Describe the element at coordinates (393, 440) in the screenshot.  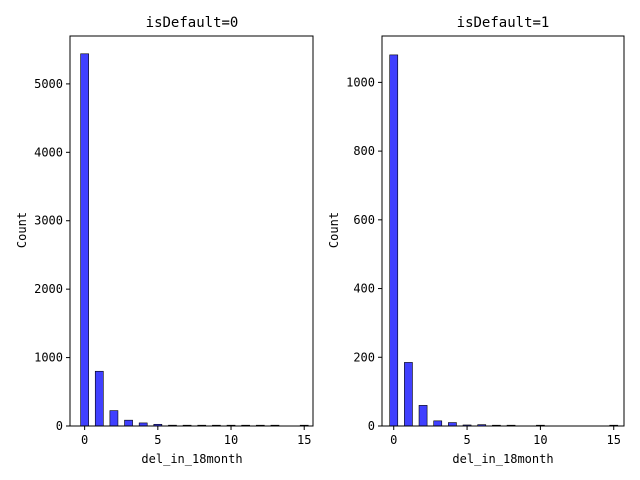
I see `x-tick-label-right-0: 0` at that location.